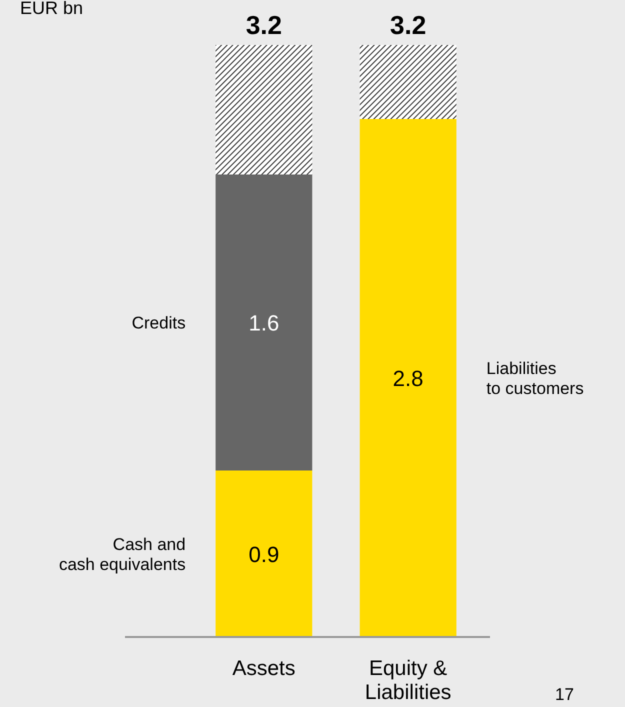 The width and height of the screenshot is (625, 707). I want to click on x-tick-label: Assets, so click(264, 668).